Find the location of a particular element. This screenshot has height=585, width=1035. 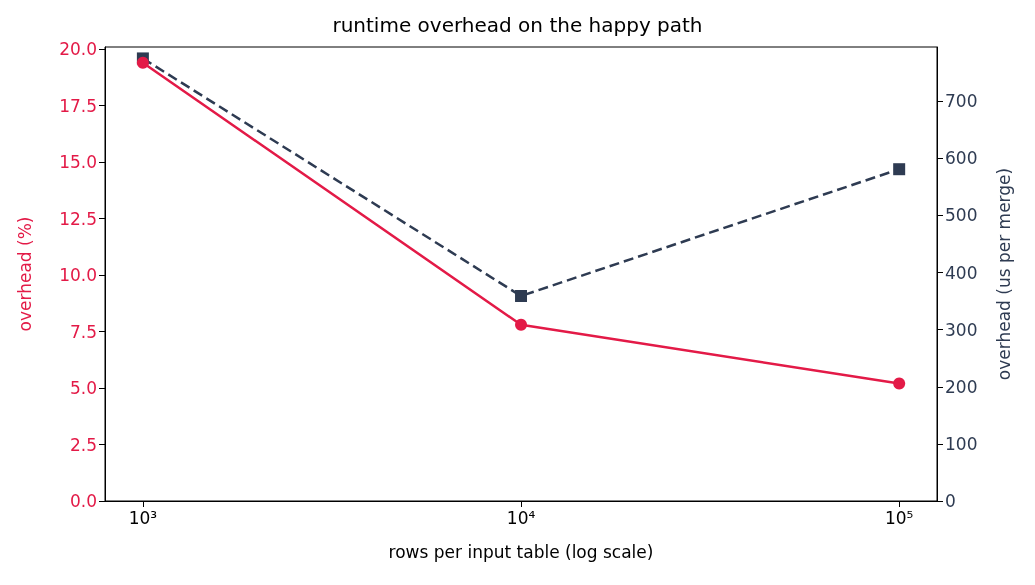

x-tick-label: 10⁵ is located at coordinates (899, 517).